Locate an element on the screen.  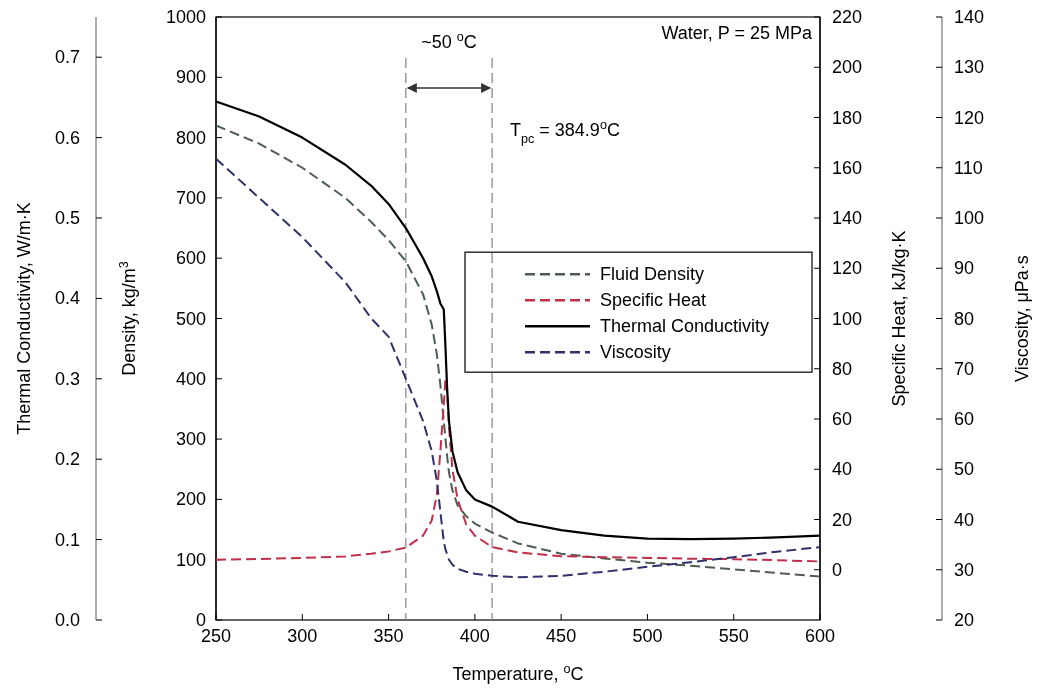
y2-tick-label: 220 is located at coordinates (847, 17).